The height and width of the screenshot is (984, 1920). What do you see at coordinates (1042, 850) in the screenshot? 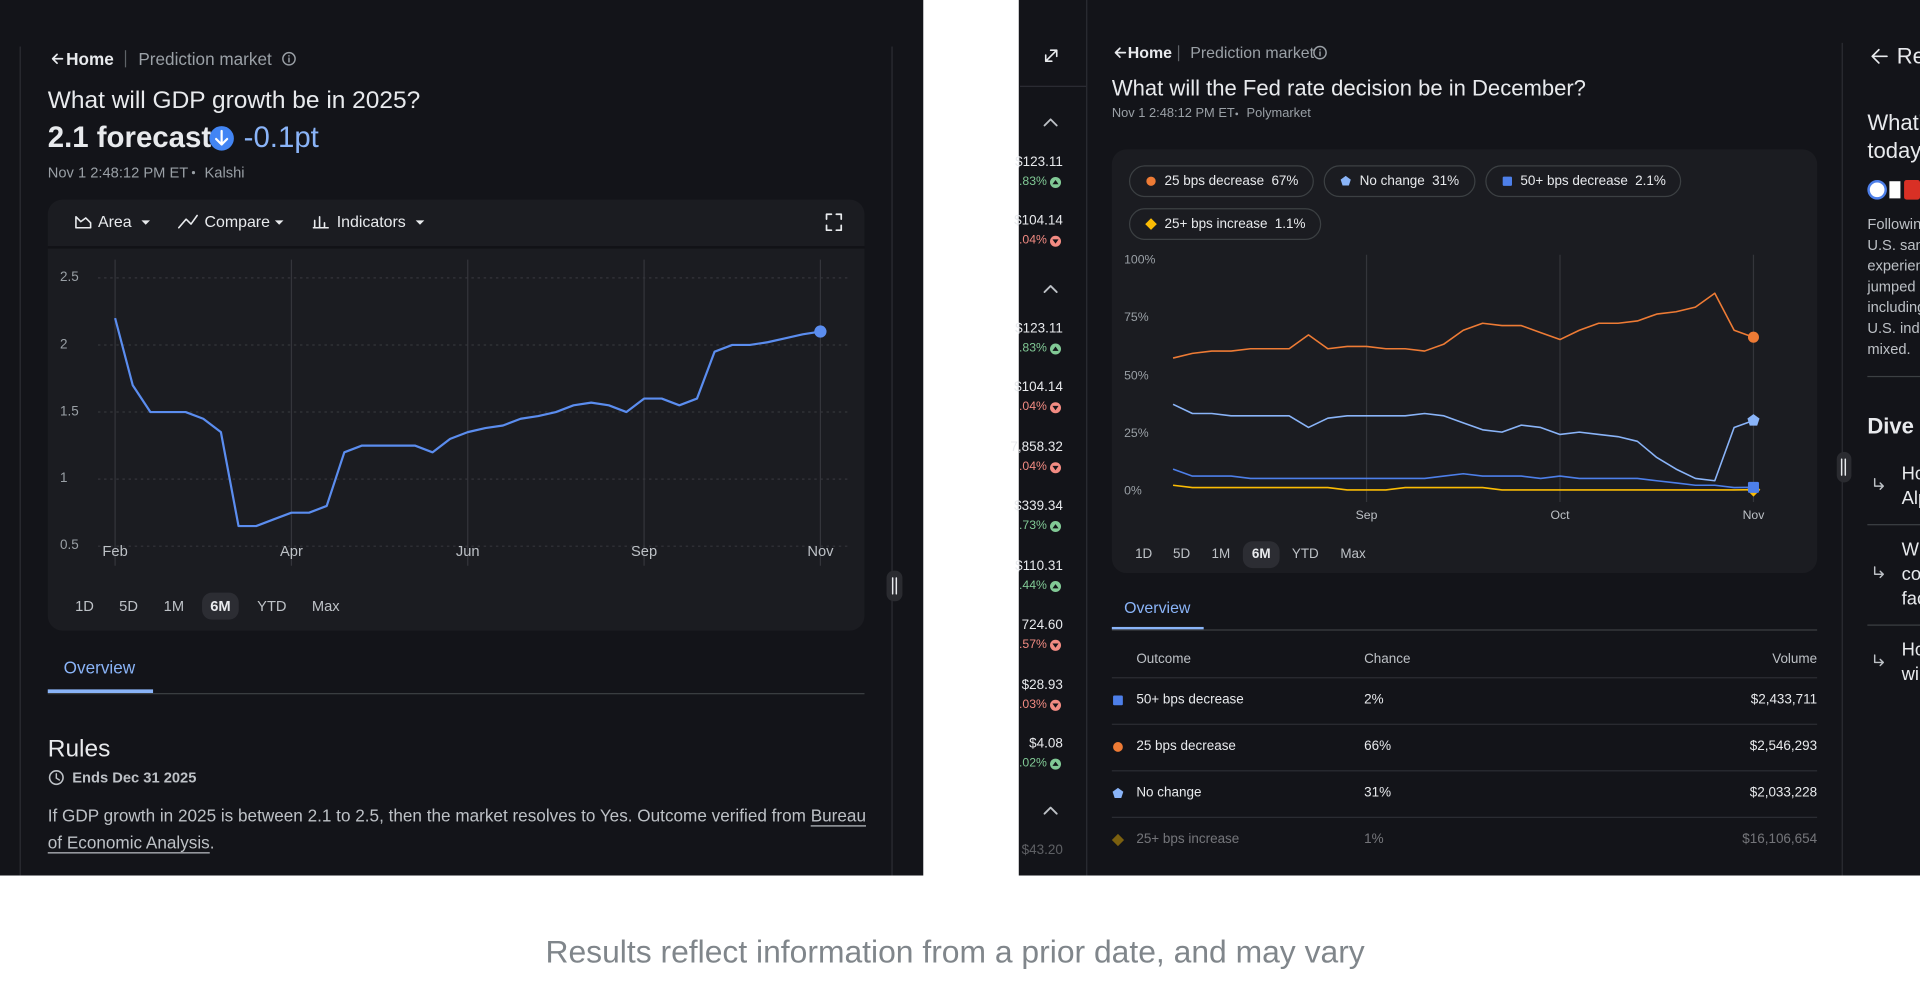
I see `ticker-price: $43.20` at bounding box center [1042, 850].